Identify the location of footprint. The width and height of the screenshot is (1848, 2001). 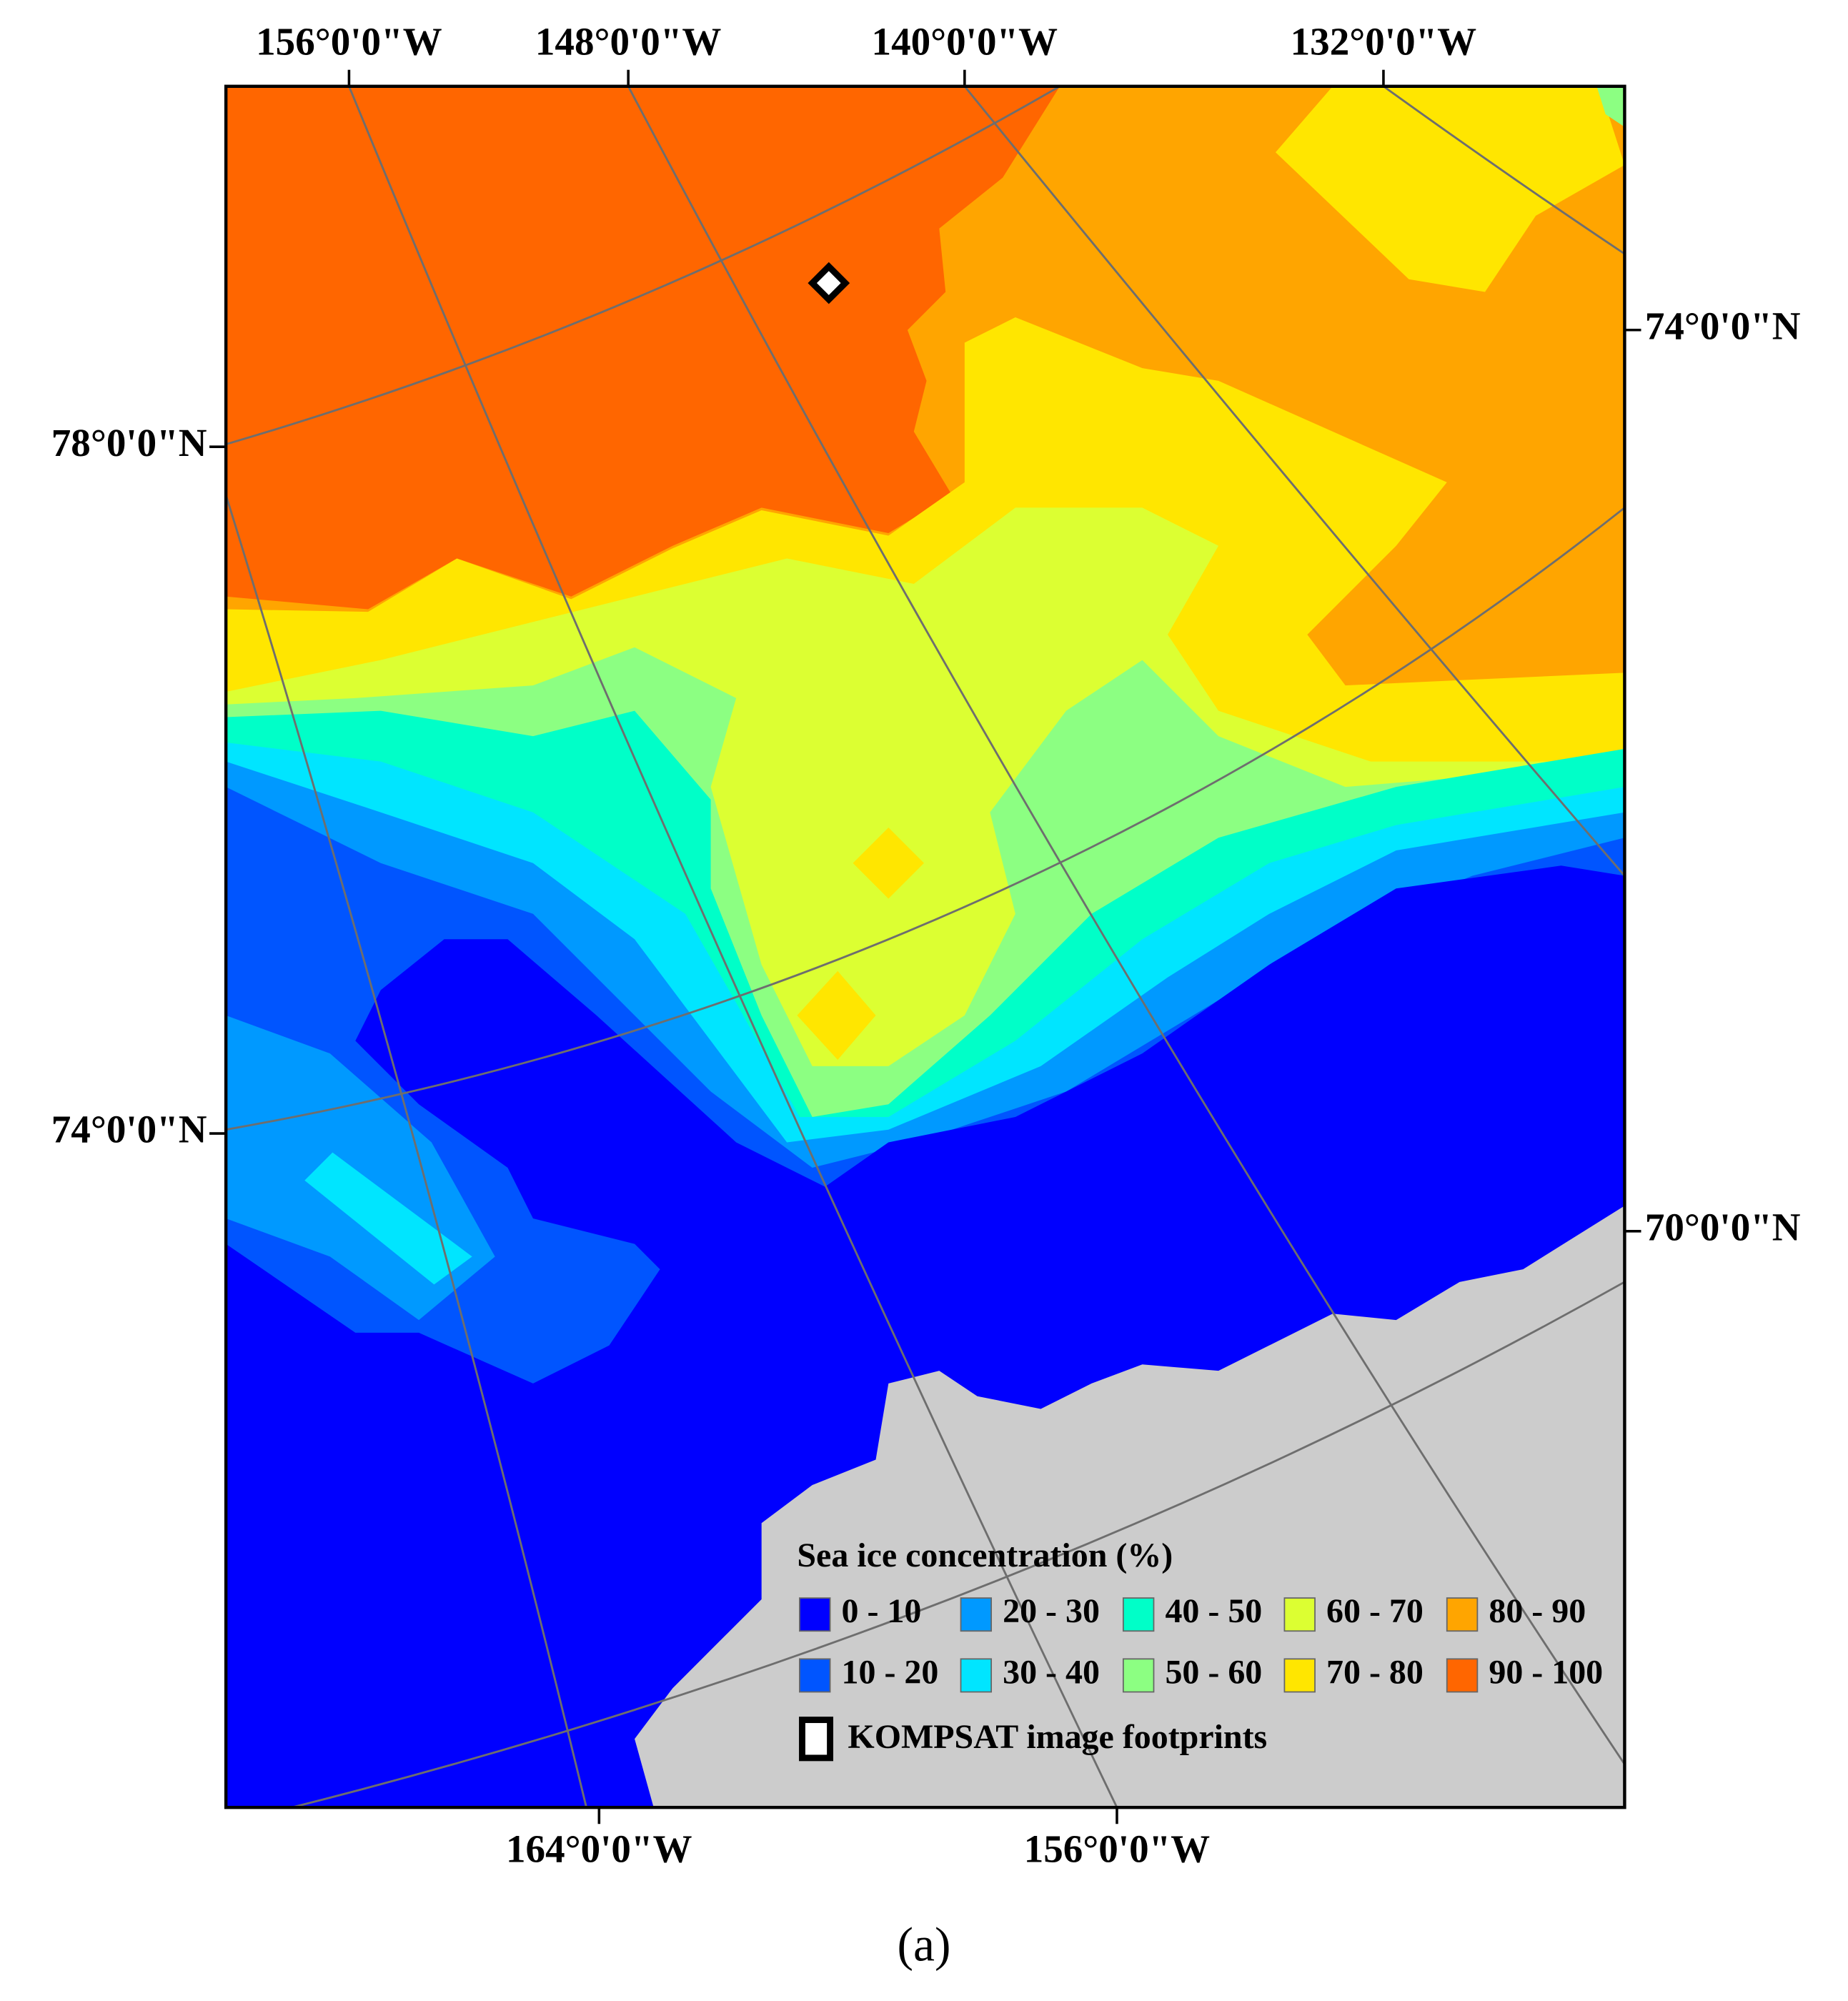
(829, 283).